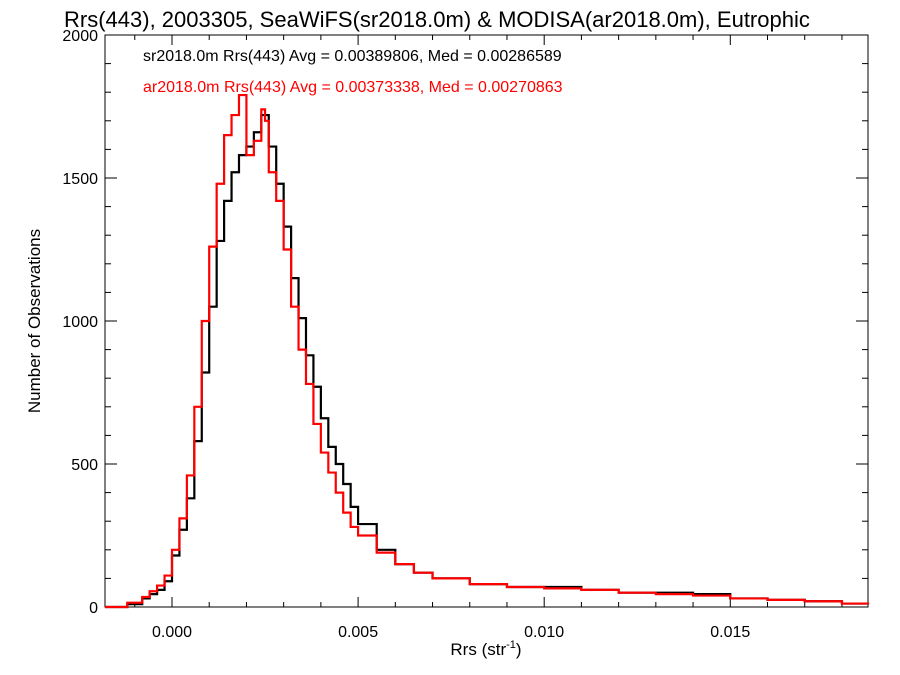 This screenshot has width=900, height=675. What do you see at coordinates (730, 632) in the screenshot?
I see `x-tick-label: 0.015` at bounding box center [730, 632].